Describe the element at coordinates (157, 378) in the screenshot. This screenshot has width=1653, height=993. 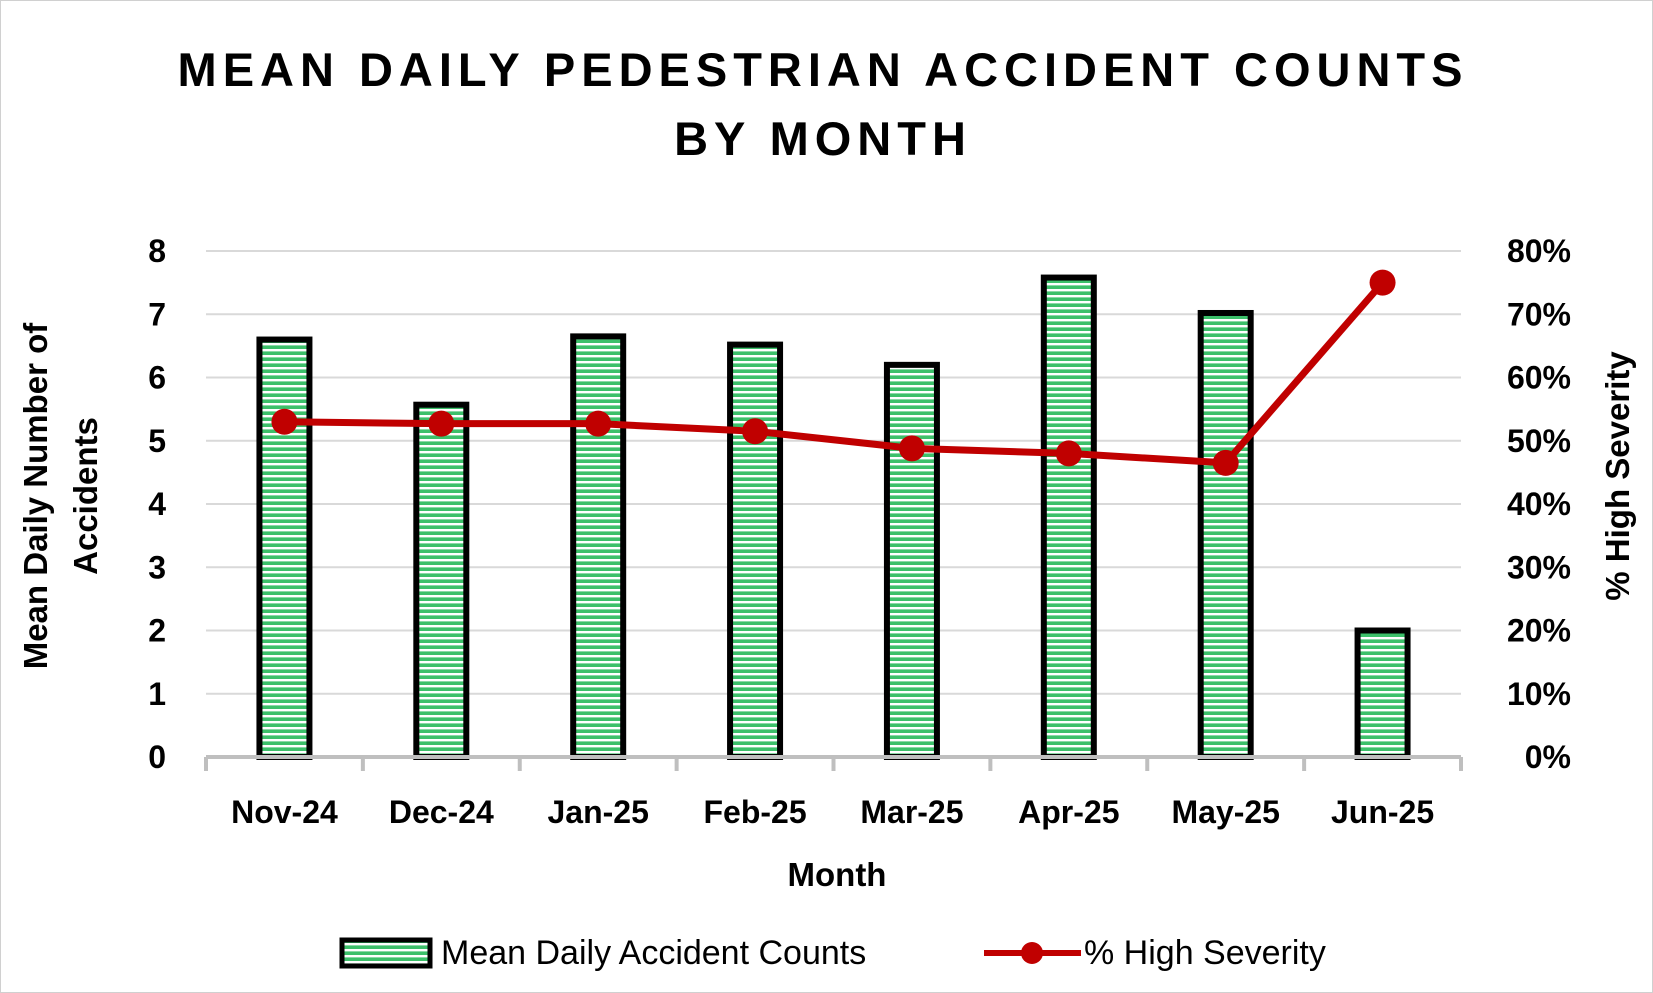
I see `y-tick-label: 6` at that location.